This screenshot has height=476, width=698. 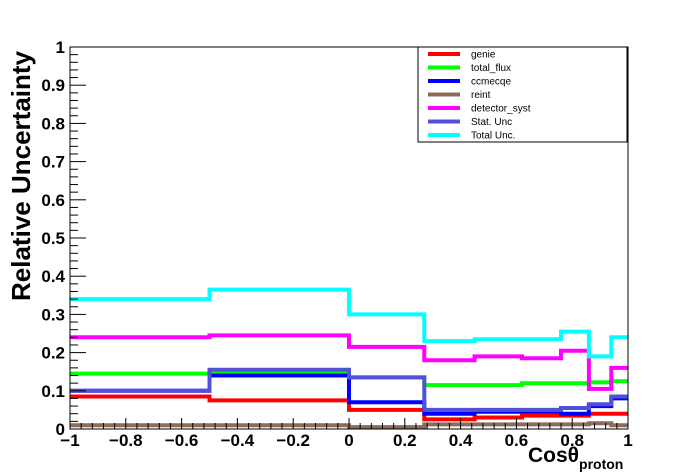 I want to click on legend-label: detector_syst, so click(x=501, y=109).